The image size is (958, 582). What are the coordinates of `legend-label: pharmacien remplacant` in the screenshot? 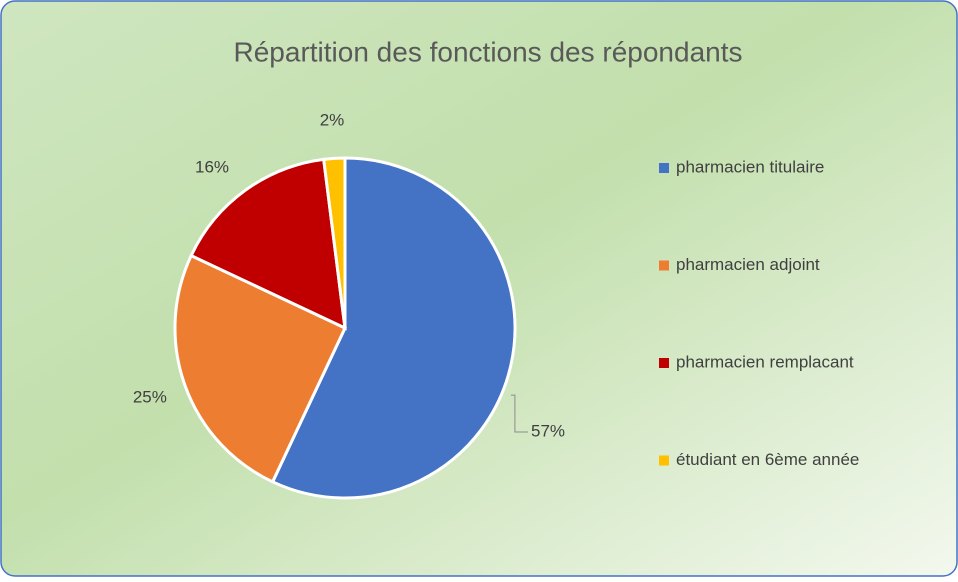 It's located at (765, 361).